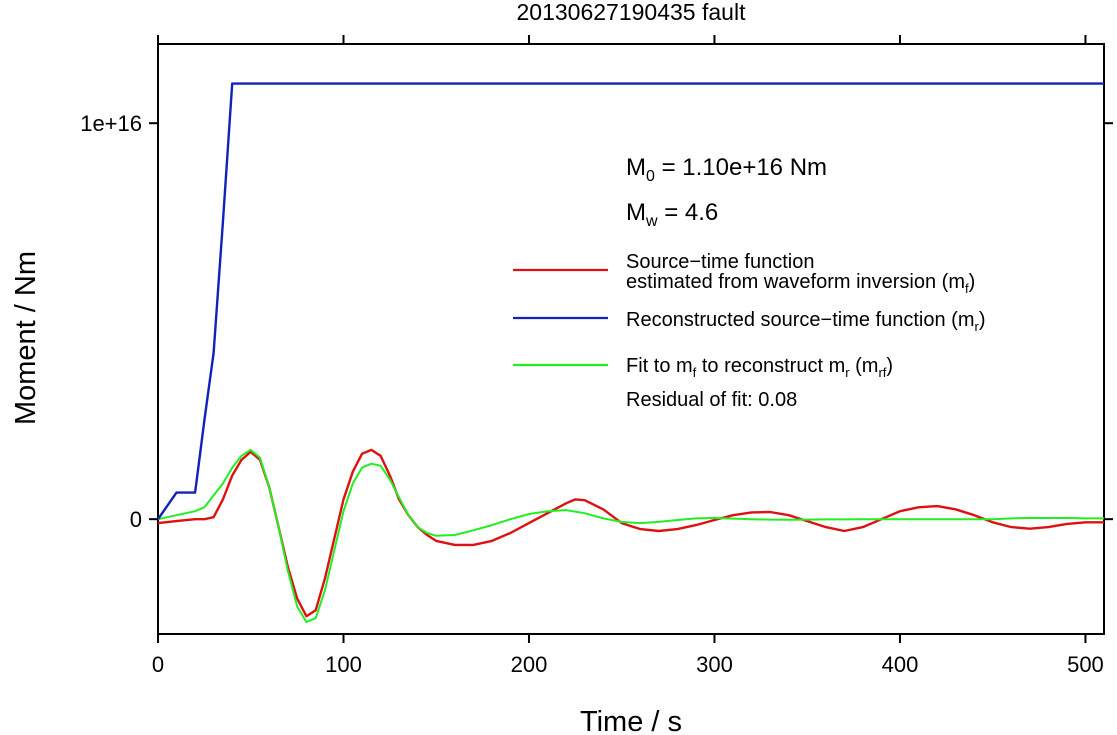 The width and height of the screenshot is (1117, 735). What do you see at coordinates (111, 123) in the screenshot?
I see `y-tick-label-1e+16: 1e+16` at bounding box center [111, 123].